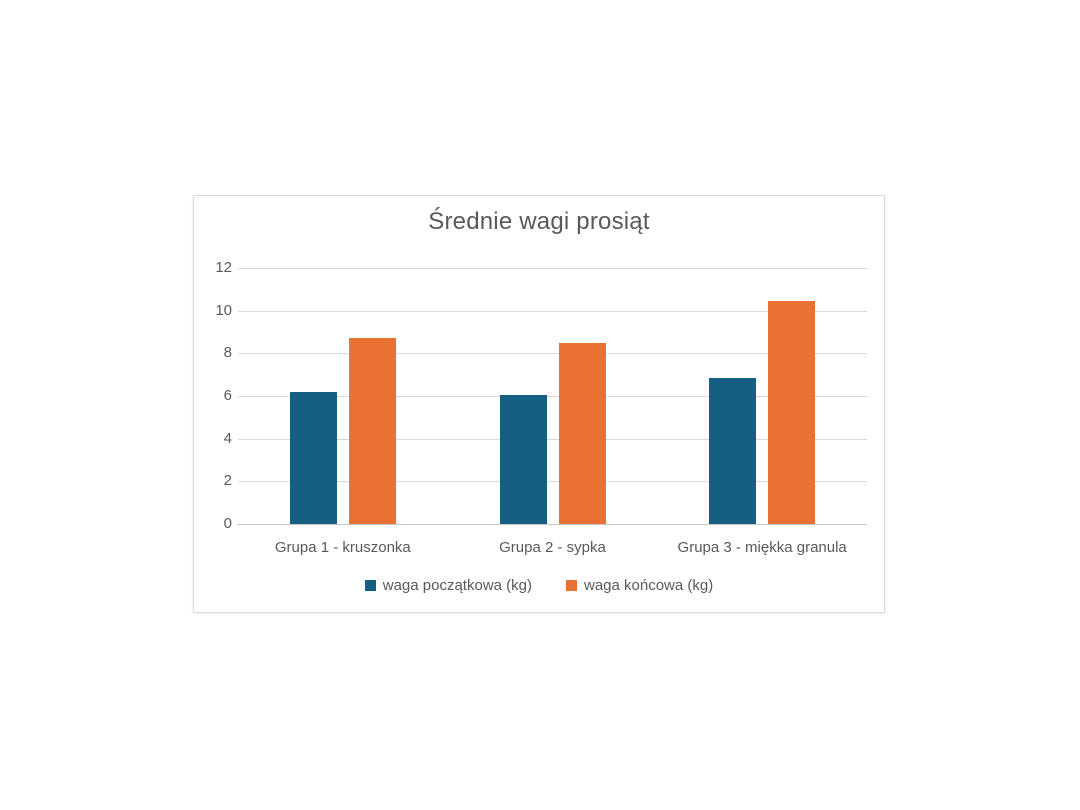 The width and height of the screenshot is (1080, 810). Describe the element at coordinates (227, 481) in the screenshot. I see `y-tick-label: 2` at that location.